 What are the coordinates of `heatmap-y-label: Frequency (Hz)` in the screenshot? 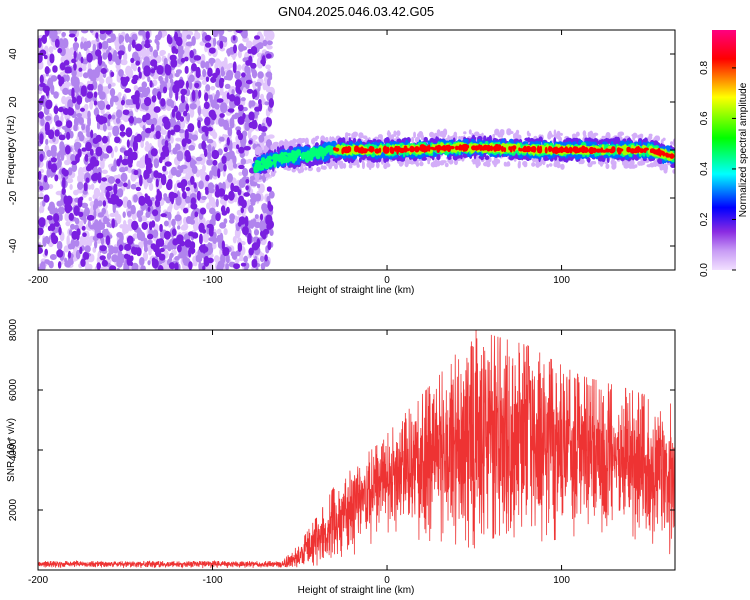 It's located at (11, 150).